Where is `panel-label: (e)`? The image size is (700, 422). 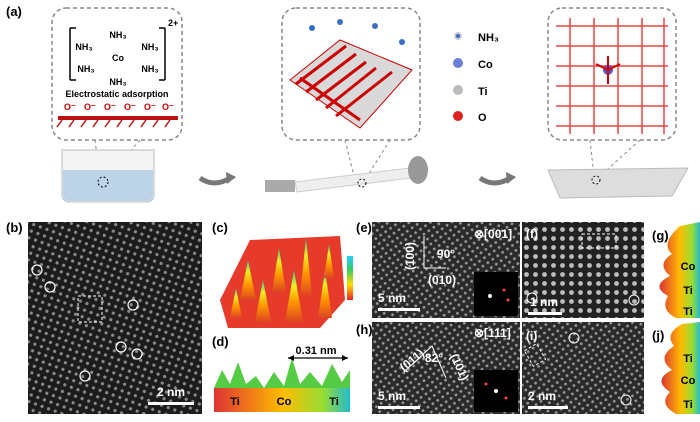 panel-label: (e) is located at coordinates (364, 227).